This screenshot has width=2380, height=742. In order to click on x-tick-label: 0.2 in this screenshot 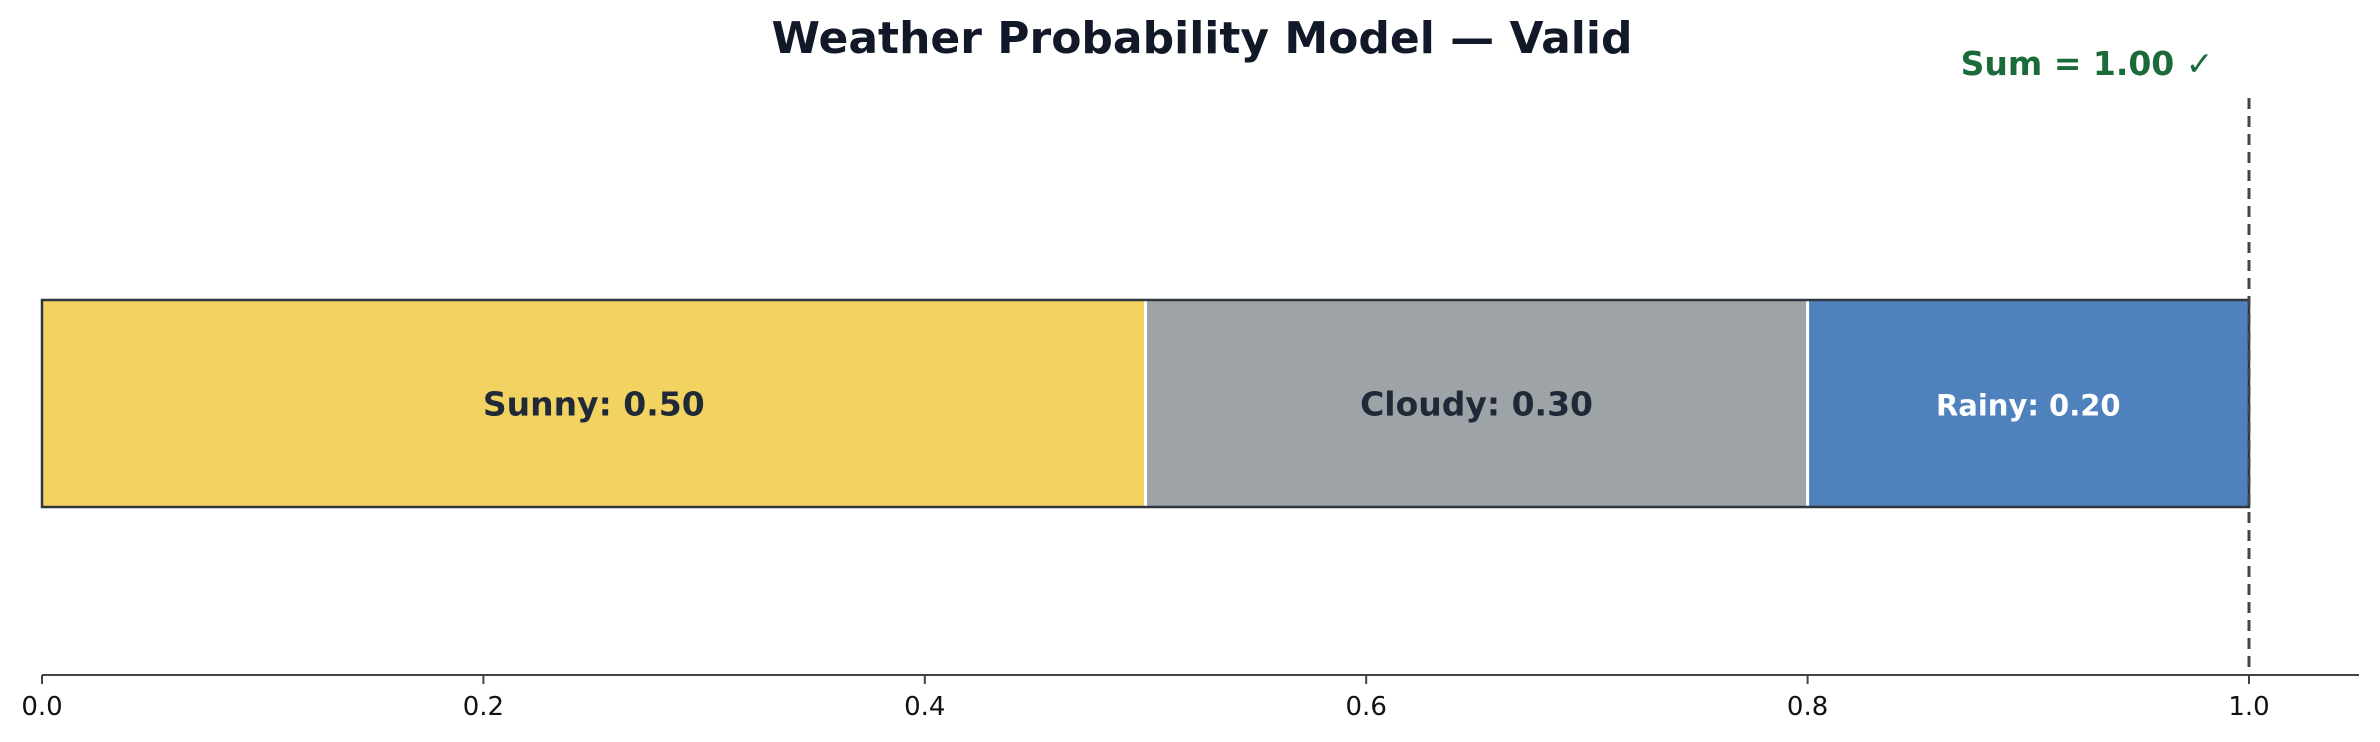, I will do `click(483, 707)`.